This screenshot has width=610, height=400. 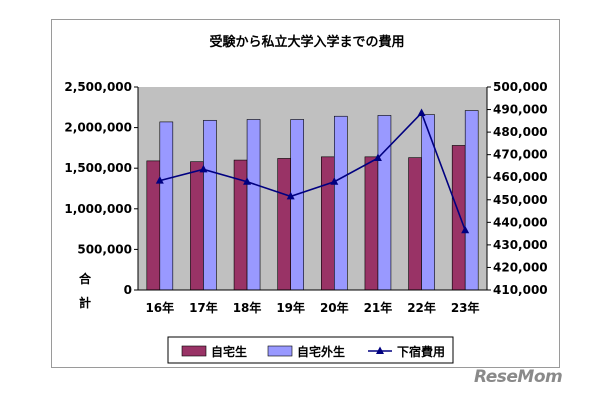 What do you see at coordinates (378, 307) in the screenshot?
I see `x-tick-label: 21年` at bounding box center [378, 307].